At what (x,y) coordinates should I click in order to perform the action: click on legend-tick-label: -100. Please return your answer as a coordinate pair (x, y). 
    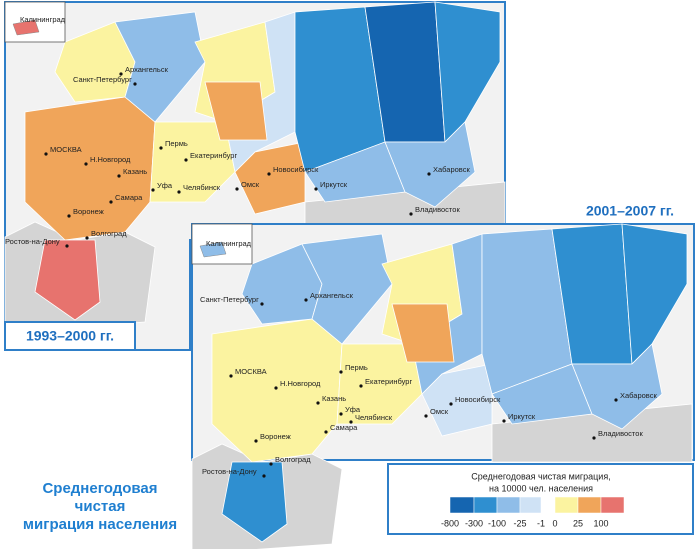
    Looking at the image, I should click on (497, 523).